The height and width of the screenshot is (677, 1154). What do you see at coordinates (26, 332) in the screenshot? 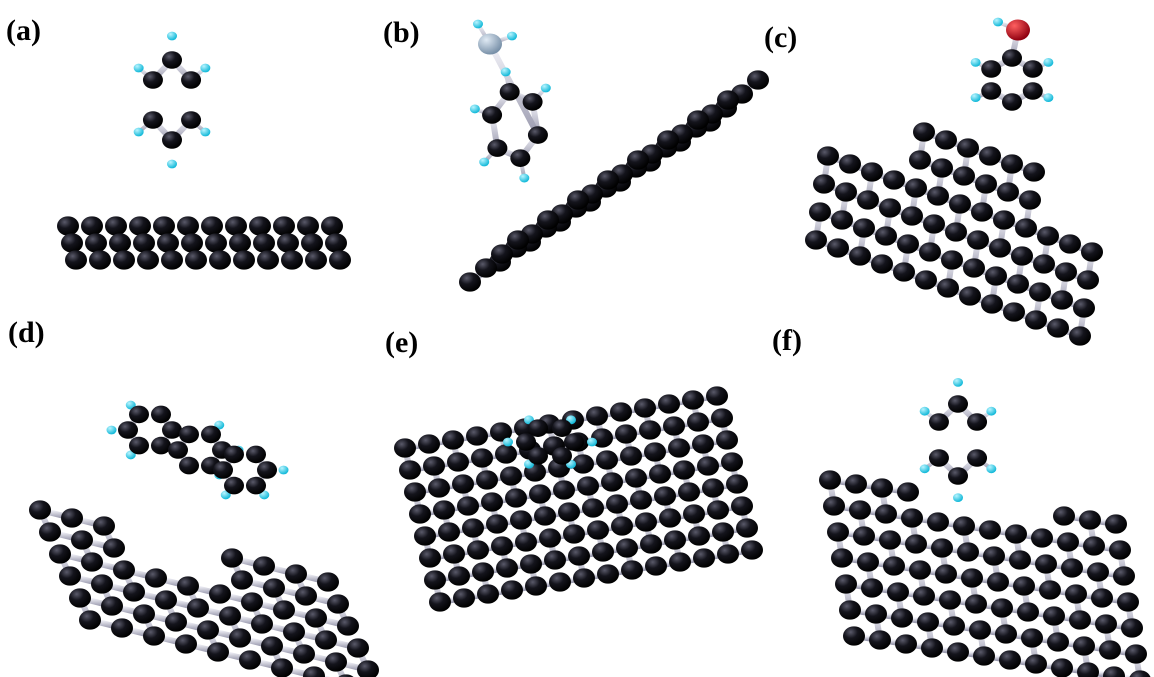
I see `panel-label: (d)` at bounding box center [26, 332].